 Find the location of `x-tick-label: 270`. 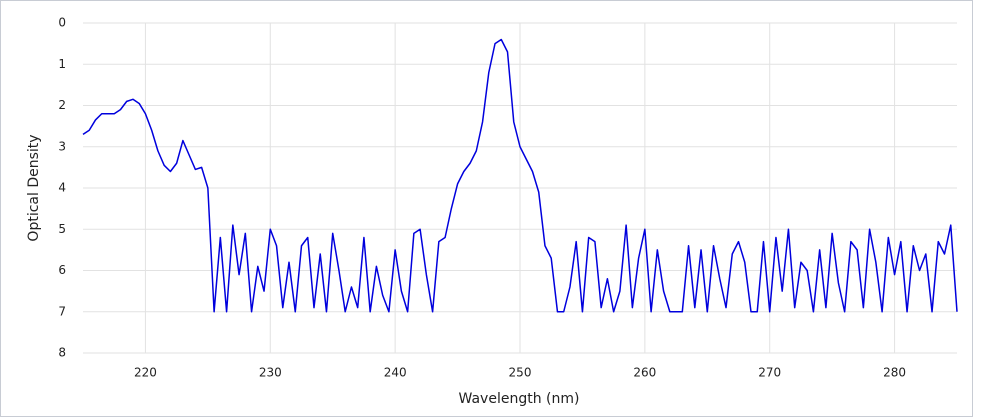

x-tick-label: 270 is located at coordinates (769, 373).